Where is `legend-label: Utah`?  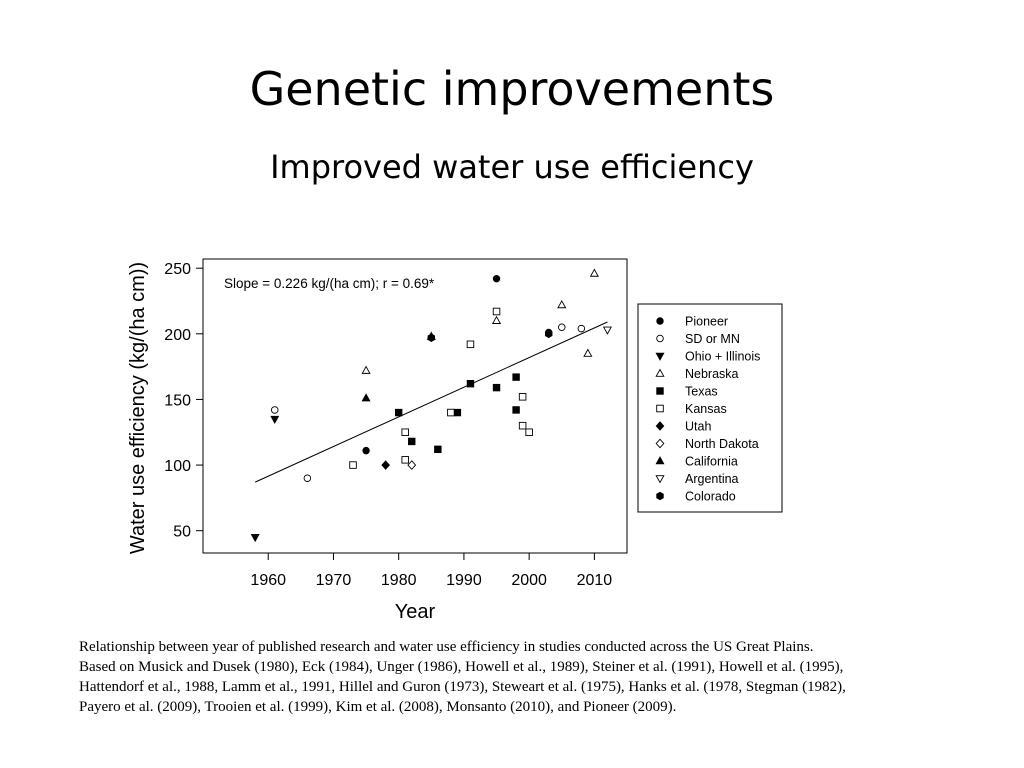
legend-label: Utah is located at coordinates (698, 427).